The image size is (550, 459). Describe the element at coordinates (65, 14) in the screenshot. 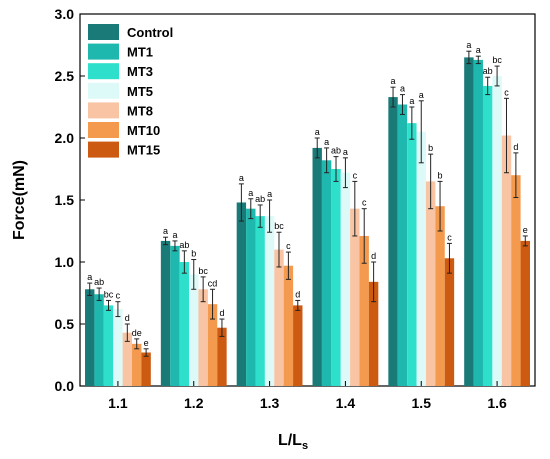

I see `y-tick-label: 3.0` at that location.